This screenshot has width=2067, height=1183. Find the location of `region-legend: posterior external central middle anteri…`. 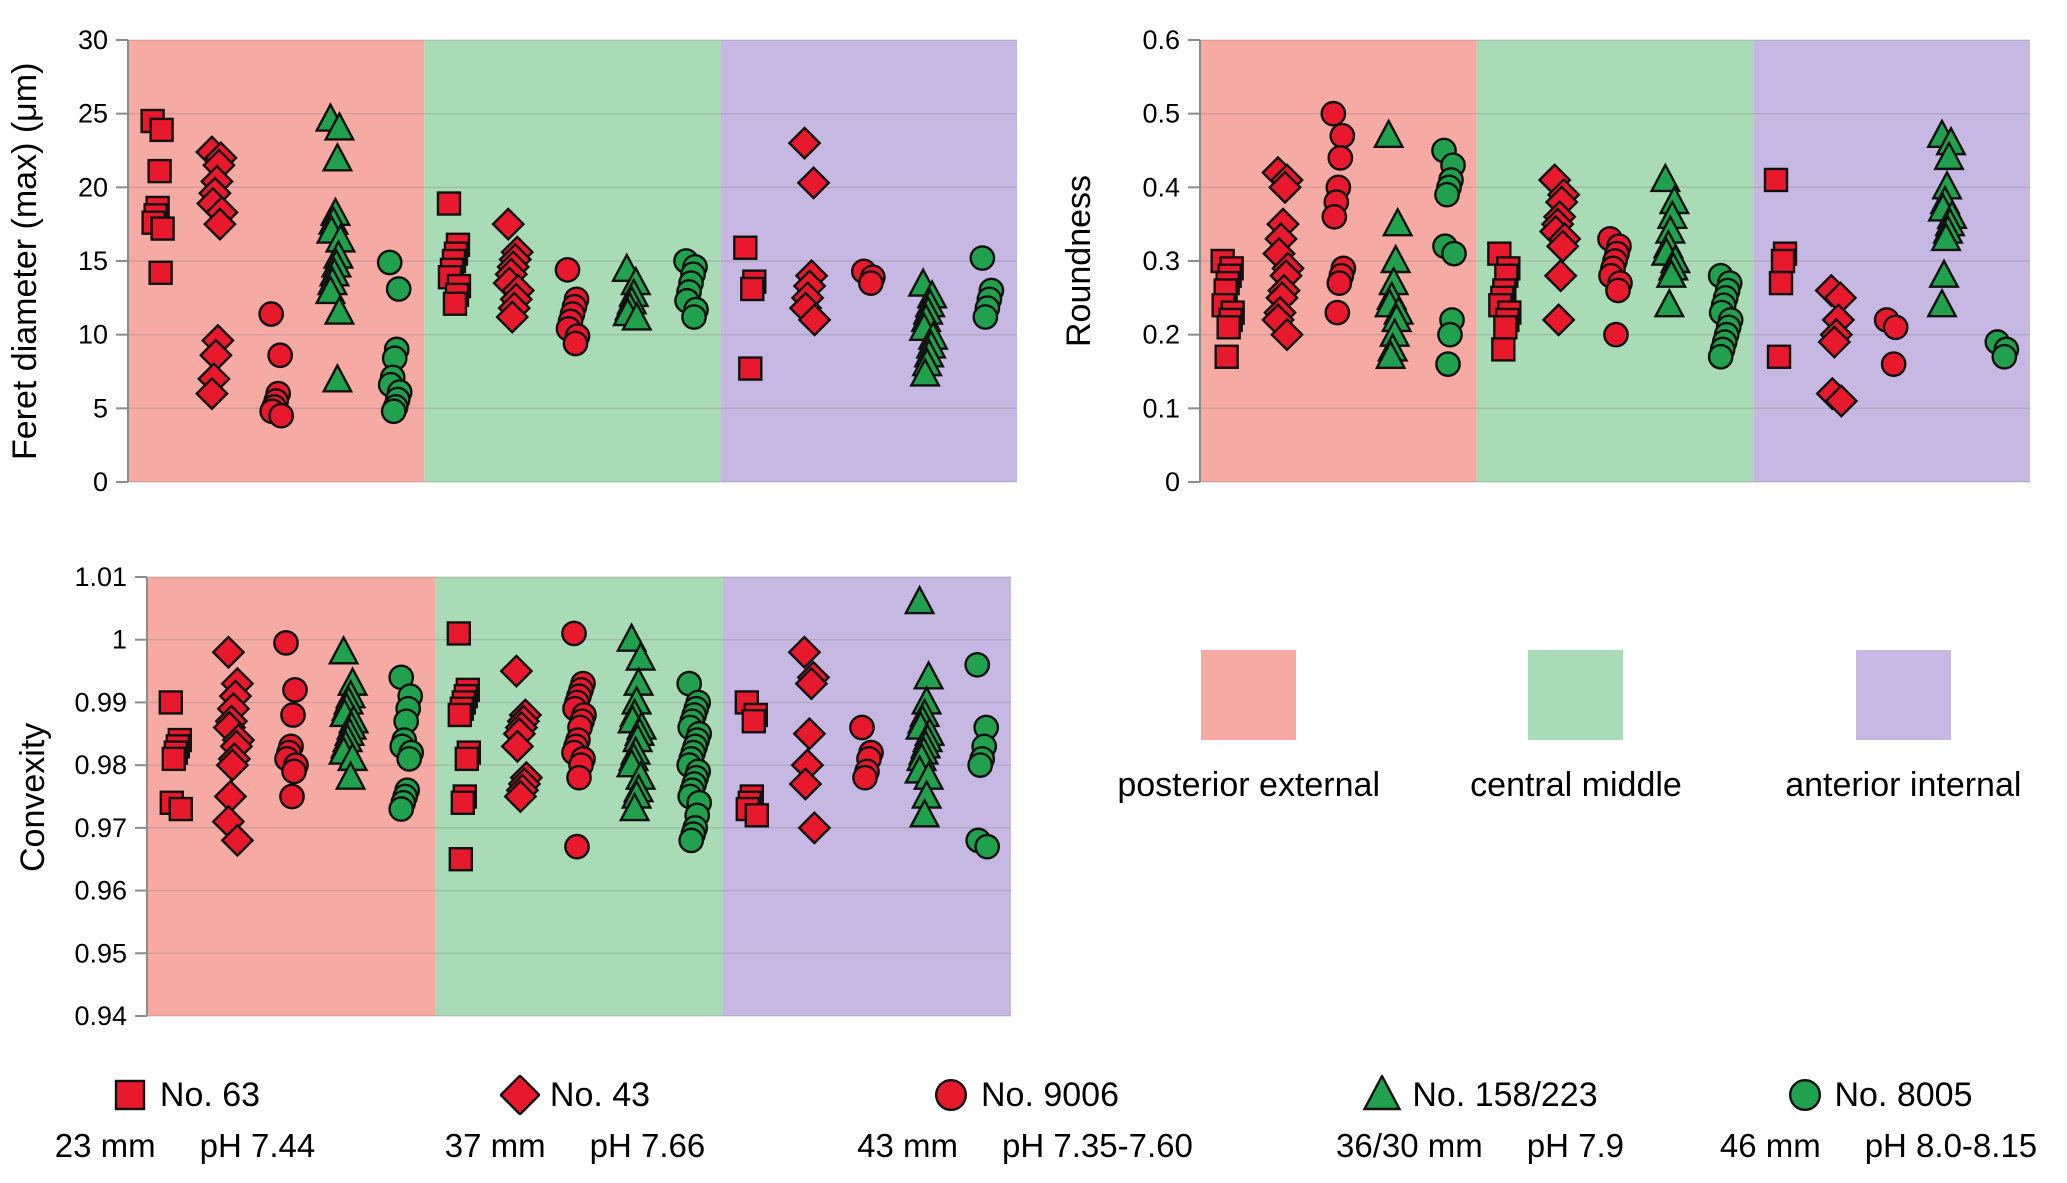

region-legend: posterior external central middle anteri… is located at coordinates (1576, 727).